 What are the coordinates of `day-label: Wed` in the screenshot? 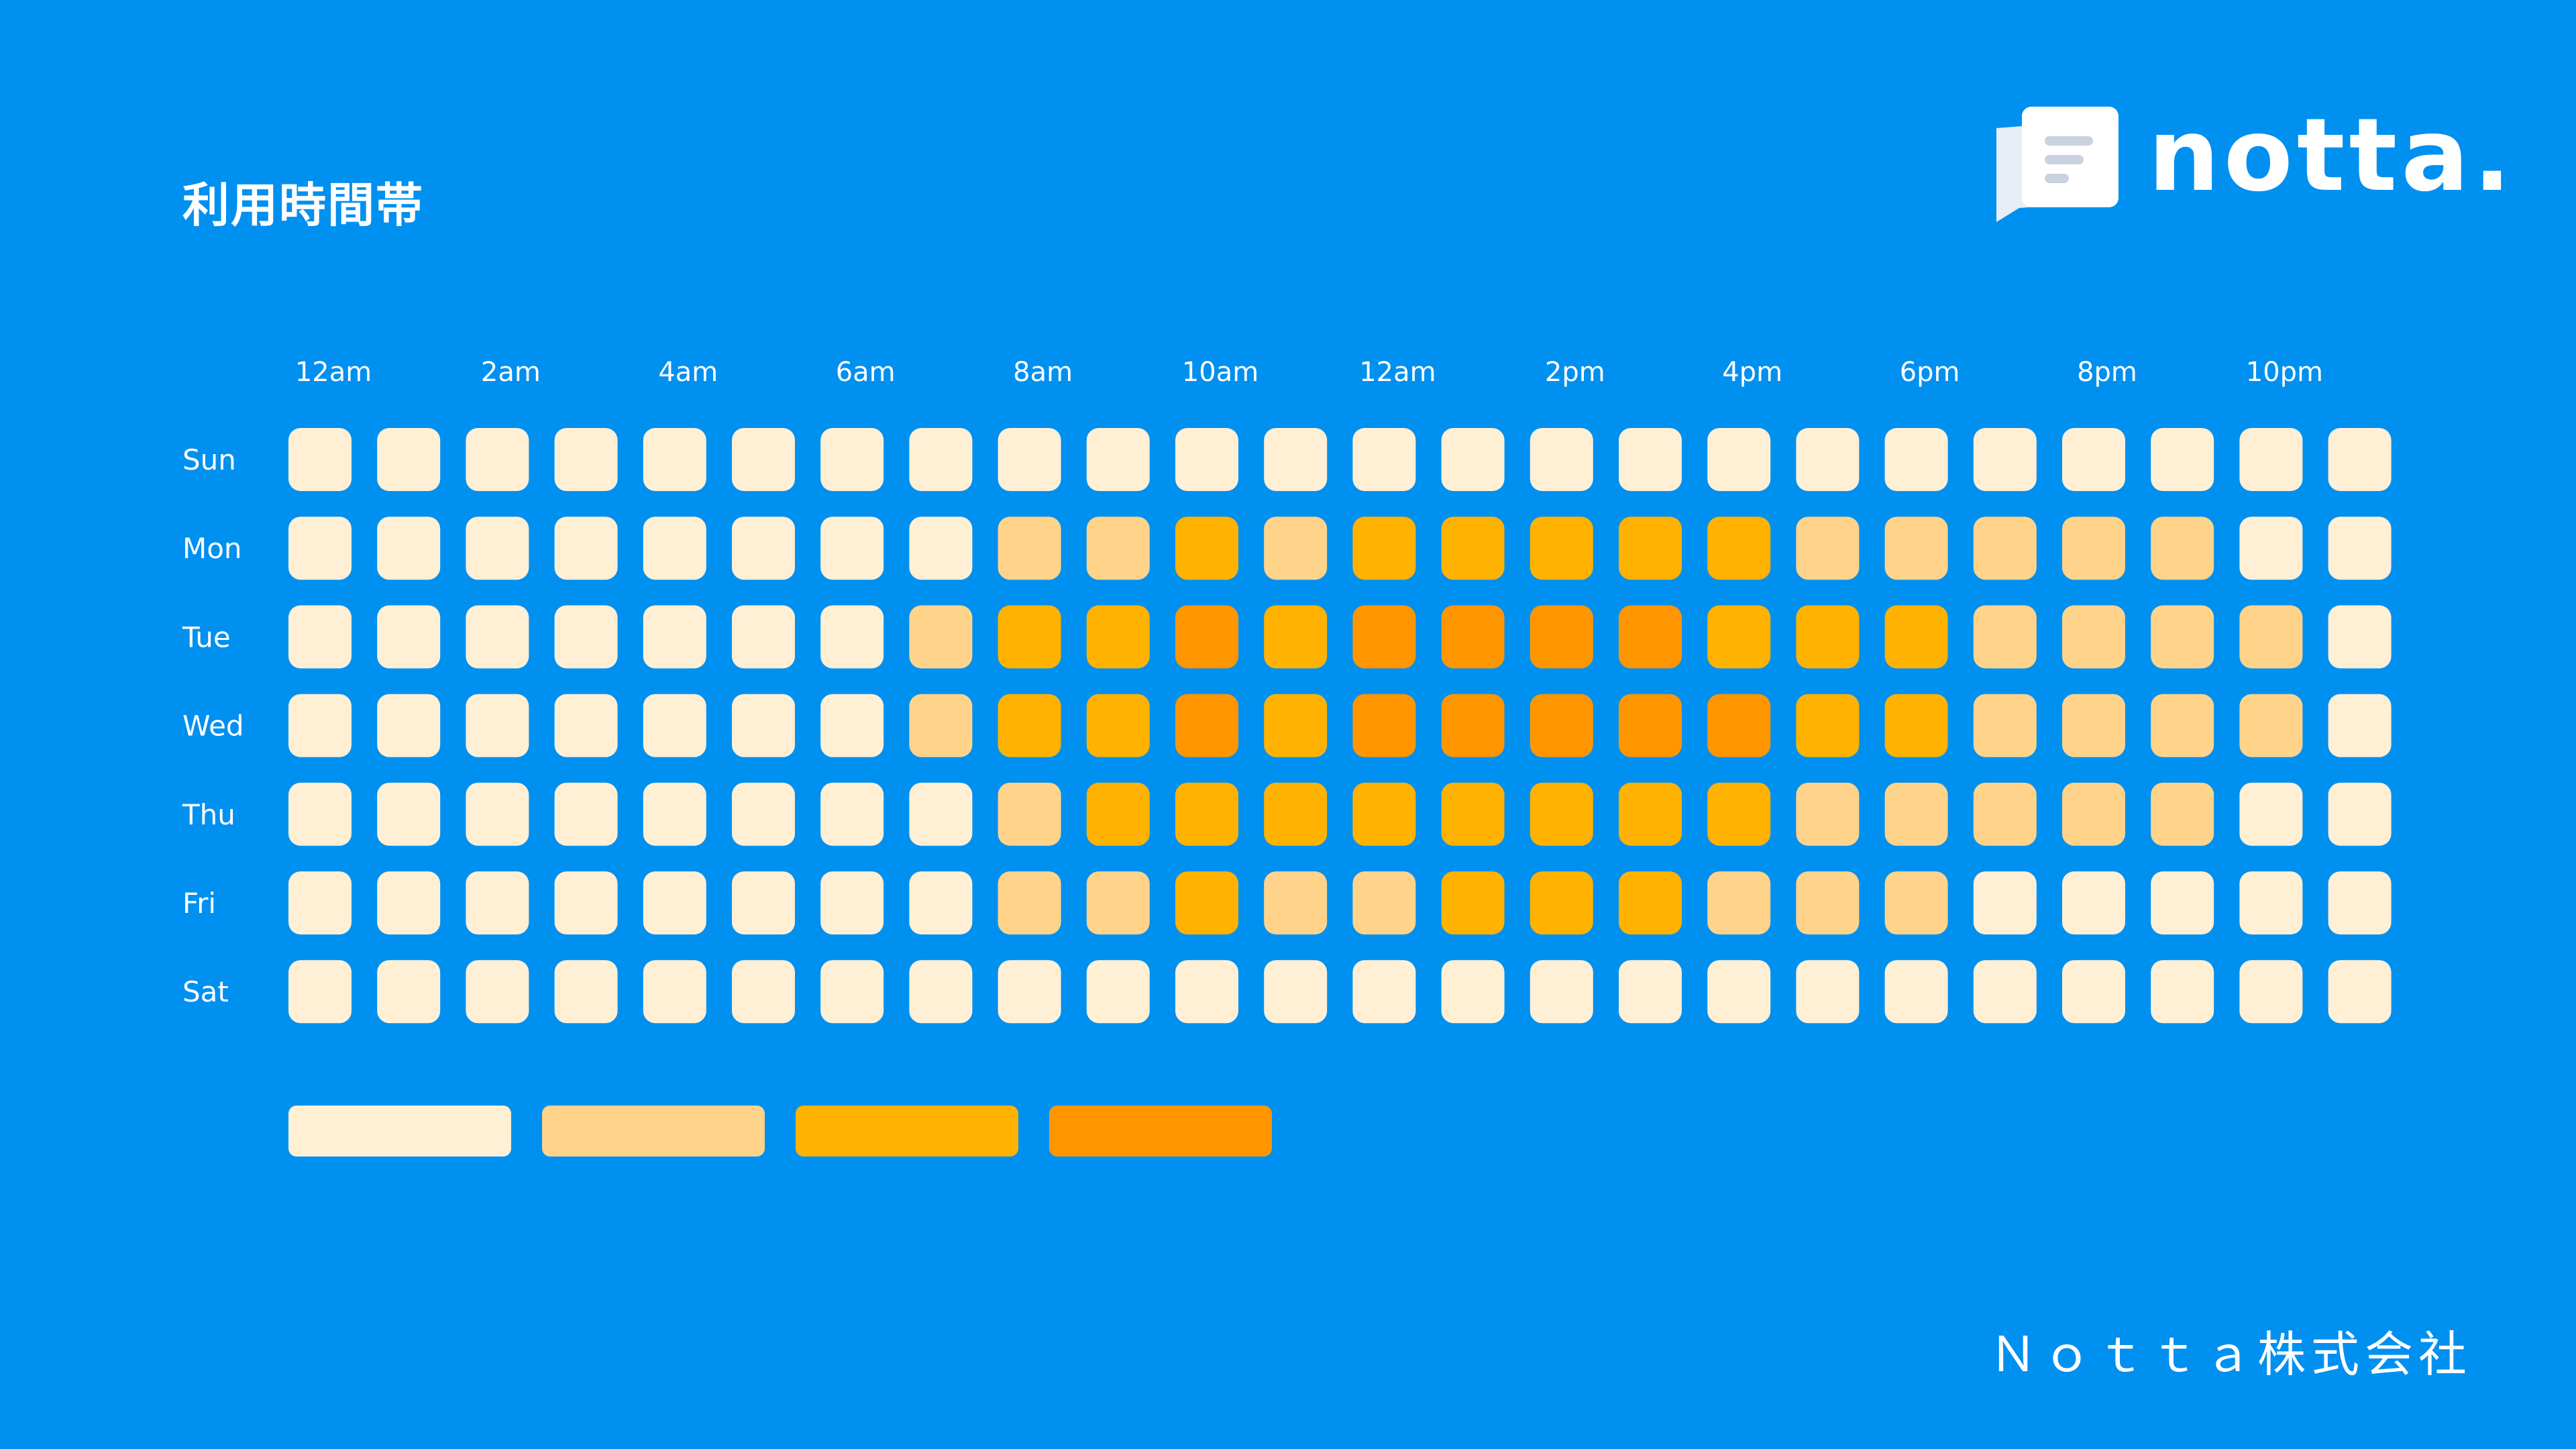 It's located at (213, 726).